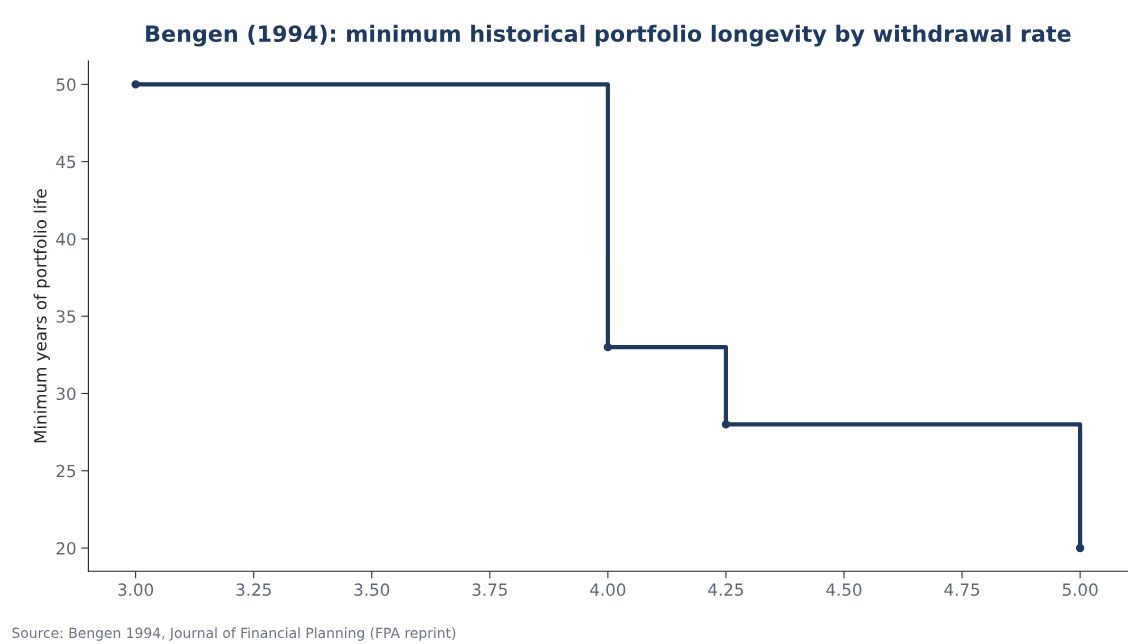  What do you see at coordinates (66, 394) in the screenshot?
I see `y-tick-label: 30` at bounding box center [66, 394].